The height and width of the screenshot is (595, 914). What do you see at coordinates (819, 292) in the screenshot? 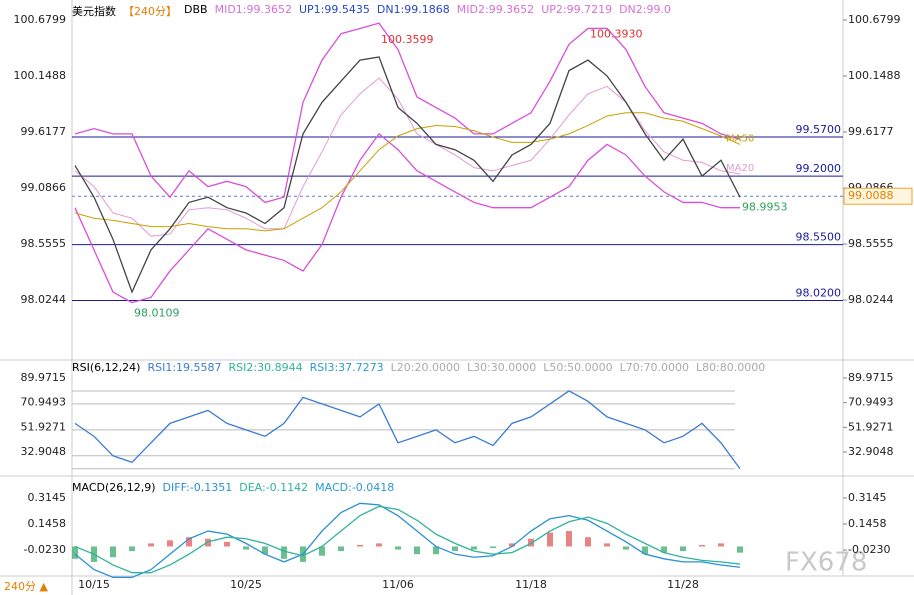
I see `level-label: 98.0200` at bounding box center [819, 292].